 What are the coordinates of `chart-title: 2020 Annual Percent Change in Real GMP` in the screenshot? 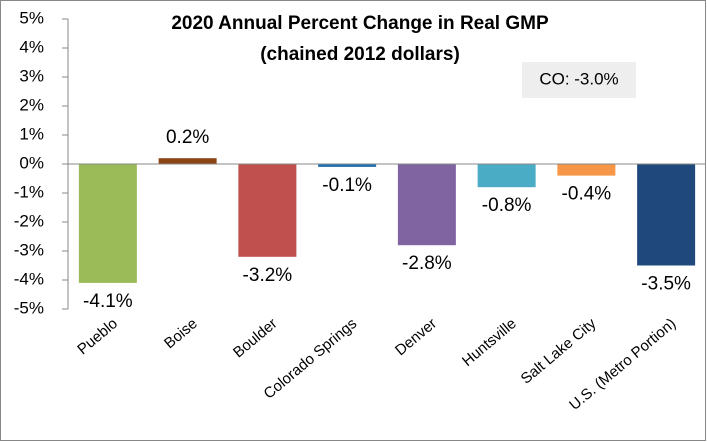 It's located at (360, 23).